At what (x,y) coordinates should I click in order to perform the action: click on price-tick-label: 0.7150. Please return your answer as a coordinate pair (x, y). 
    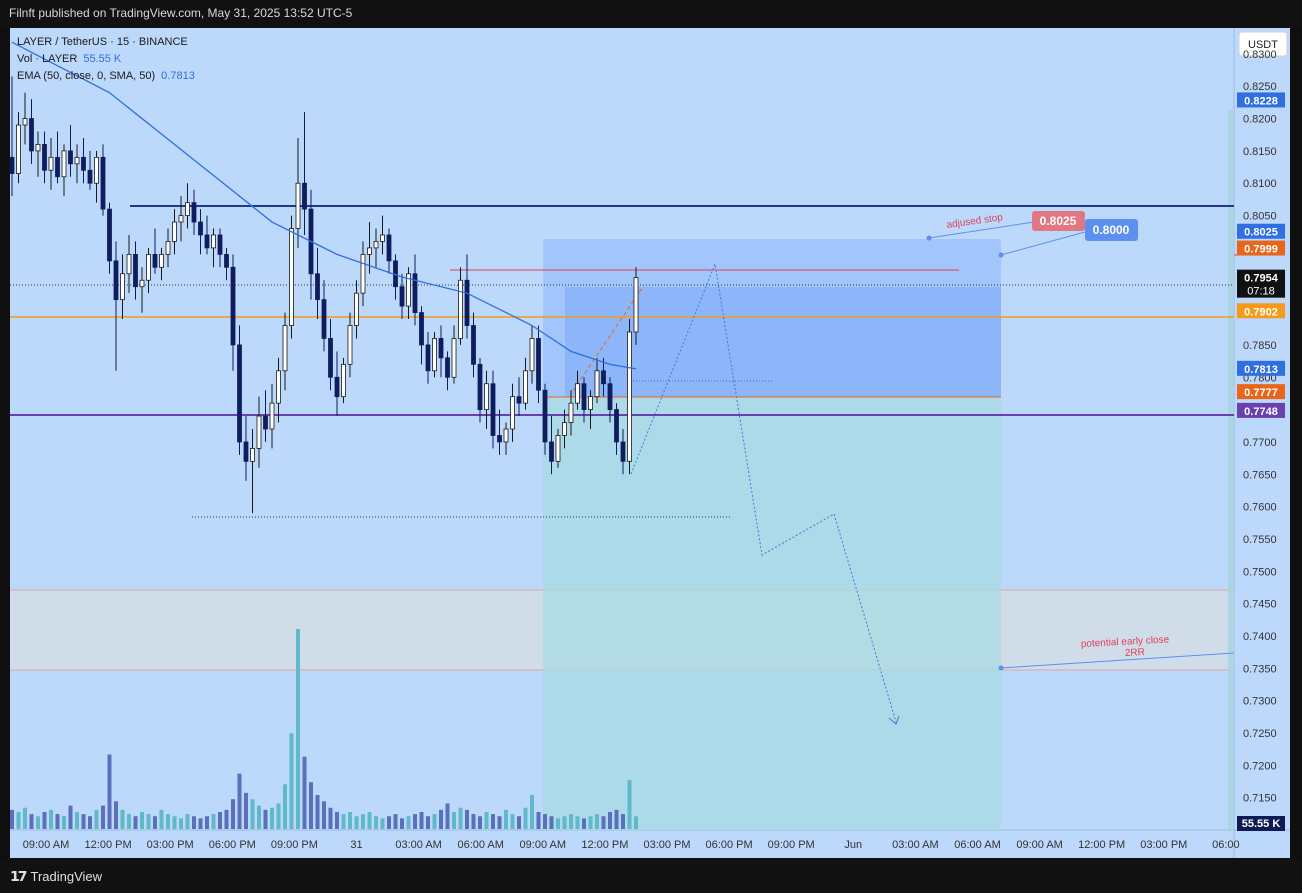
    Looking at the image, I should click on (1260, 799).